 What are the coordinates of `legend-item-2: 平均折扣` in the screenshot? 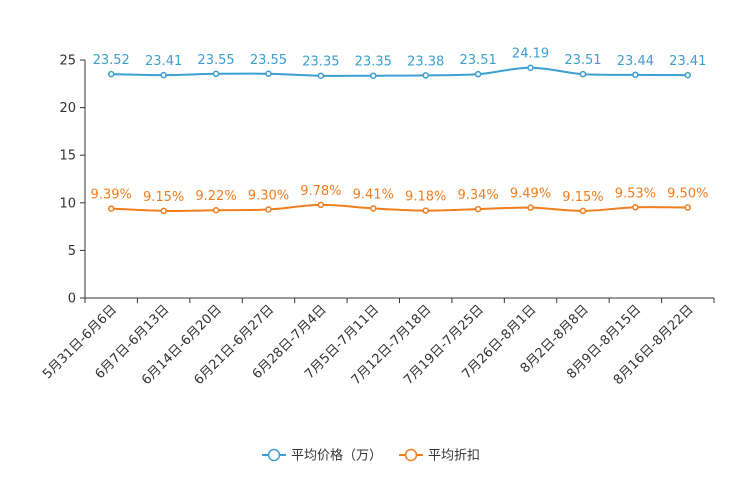 It's located at (439, 456).